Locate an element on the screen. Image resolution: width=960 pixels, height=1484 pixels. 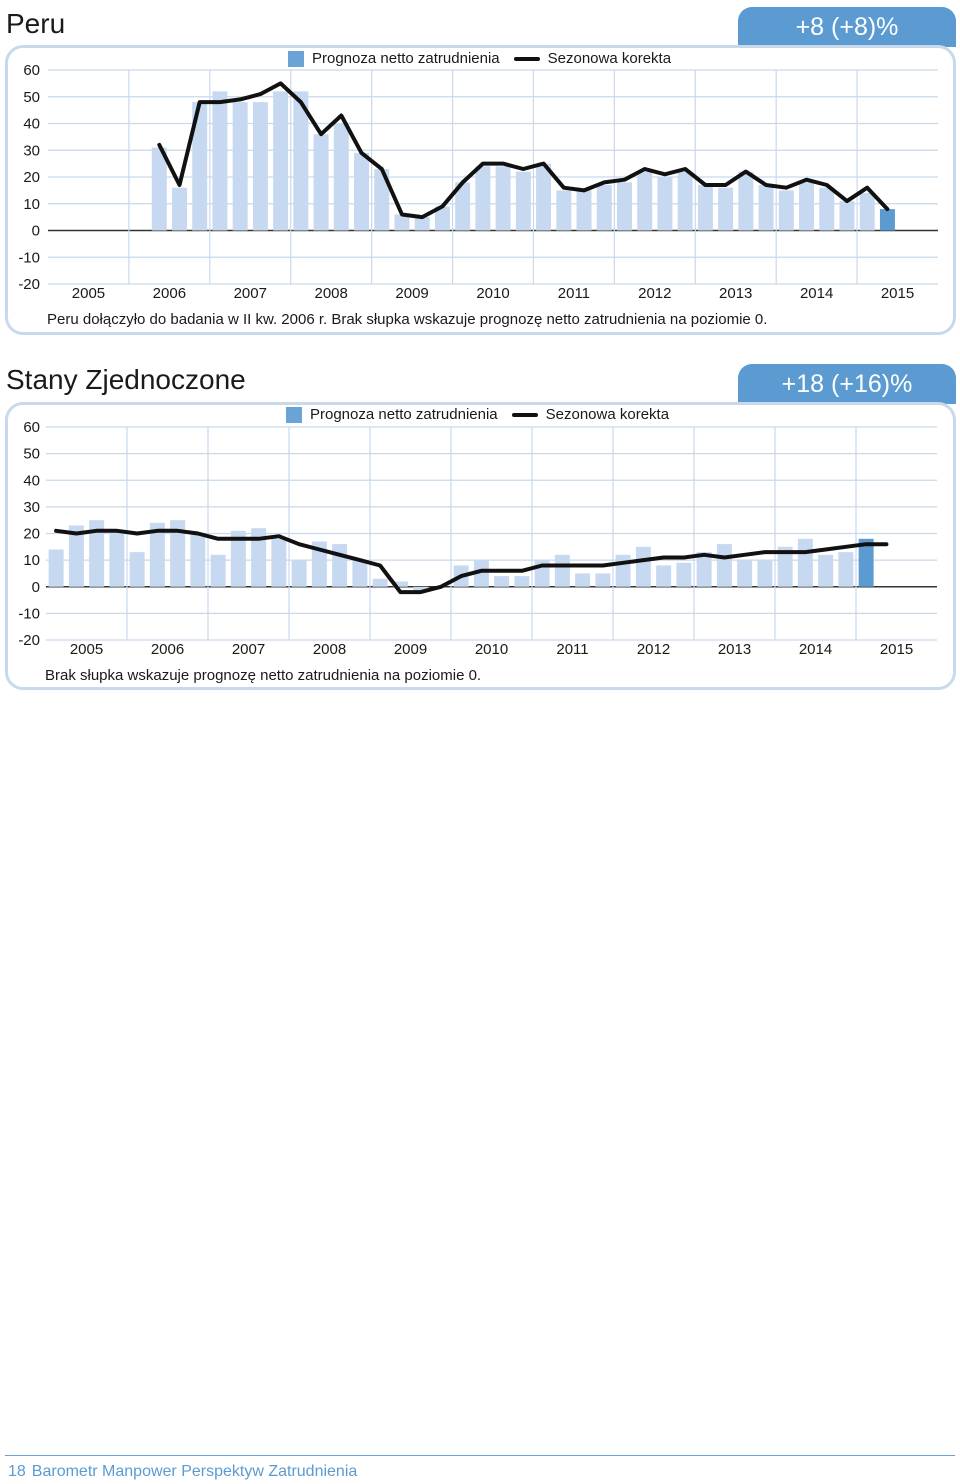
x-tick-label: 2013 is located at coordinates (735, 293).